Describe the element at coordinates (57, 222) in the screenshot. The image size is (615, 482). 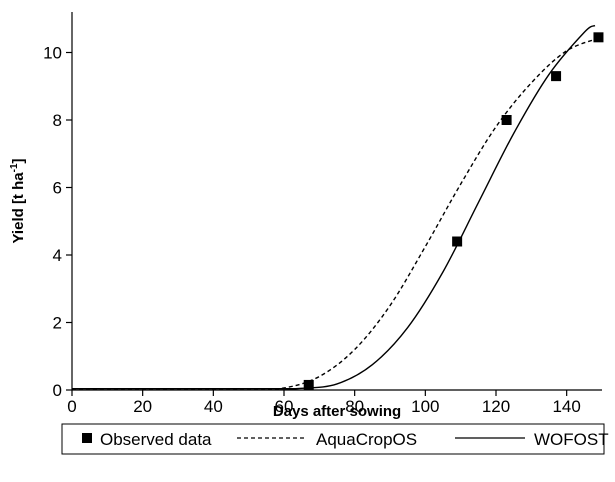
I see `y-ticks: 0 2 4 6 8 10` at that location.